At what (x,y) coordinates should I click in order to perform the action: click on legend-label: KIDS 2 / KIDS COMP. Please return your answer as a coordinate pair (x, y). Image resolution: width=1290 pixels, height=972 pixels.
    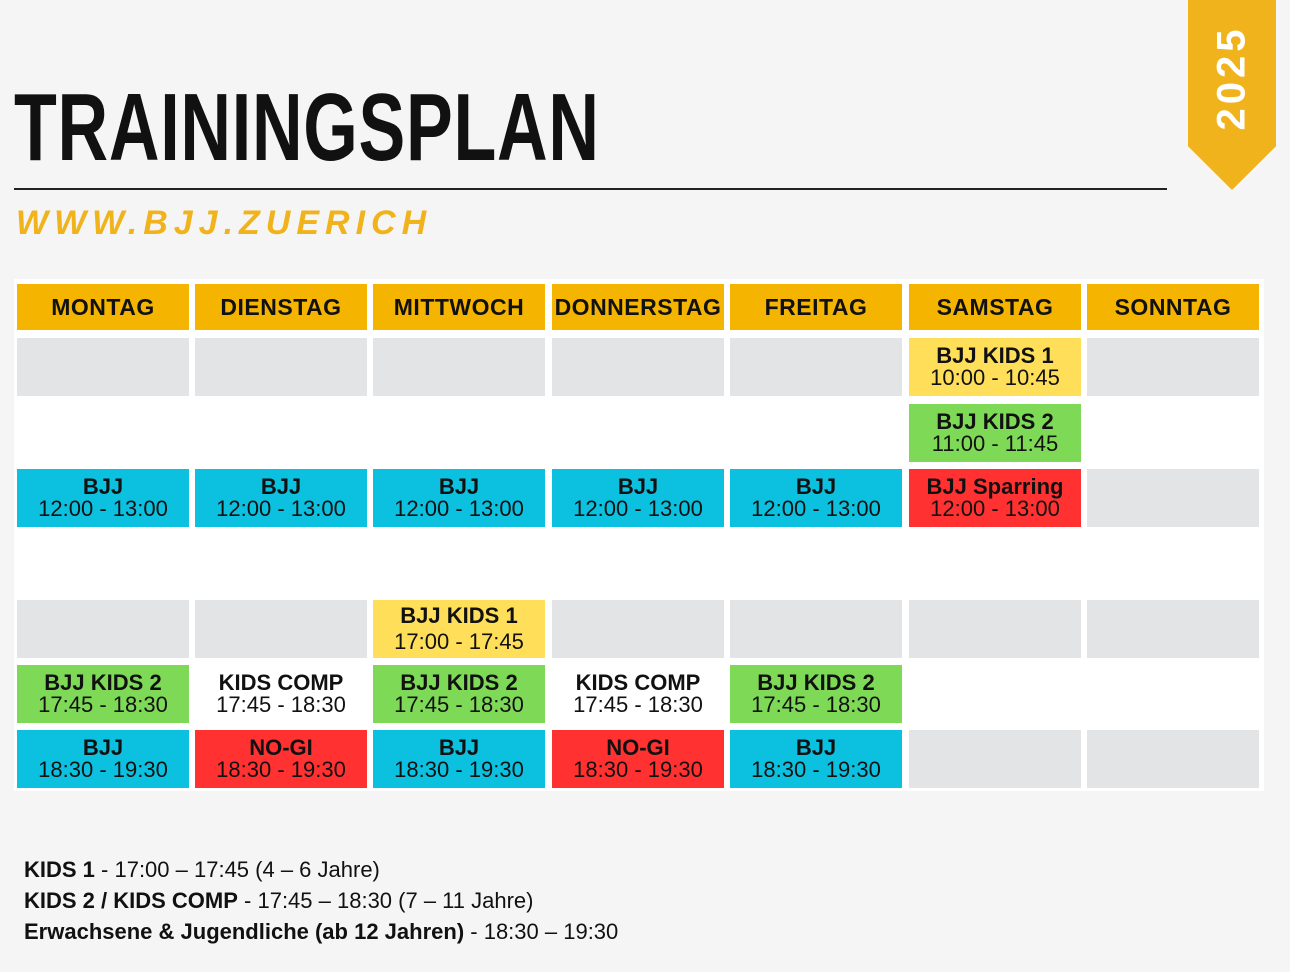
    Looking at the image, I should click on (131, 900).